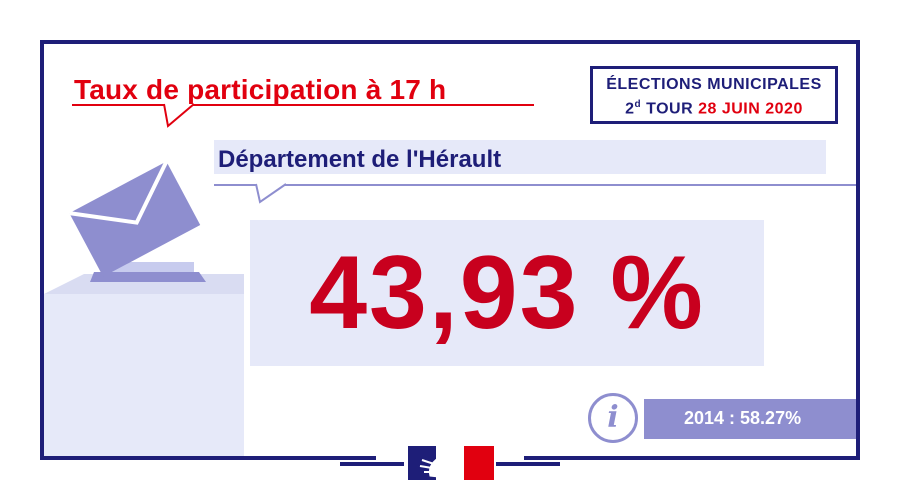 This screenshot has height=504, width=900. I want to click on badge-date: 28 JUIN 2020, so click(750, 109).